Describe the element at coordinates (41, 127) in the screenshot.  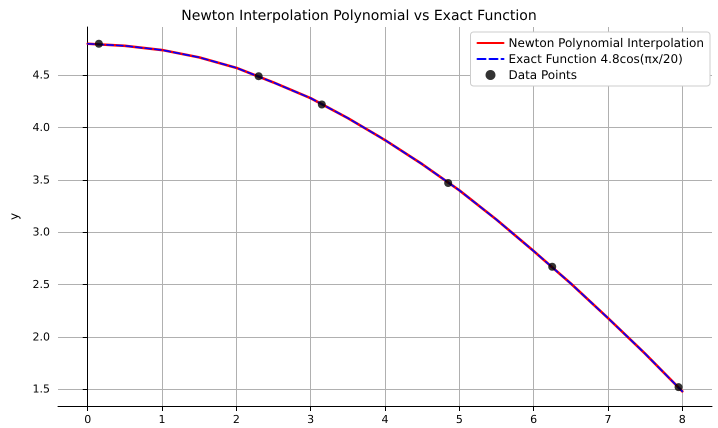
I see `y-tick-label: 4.0` at that location.